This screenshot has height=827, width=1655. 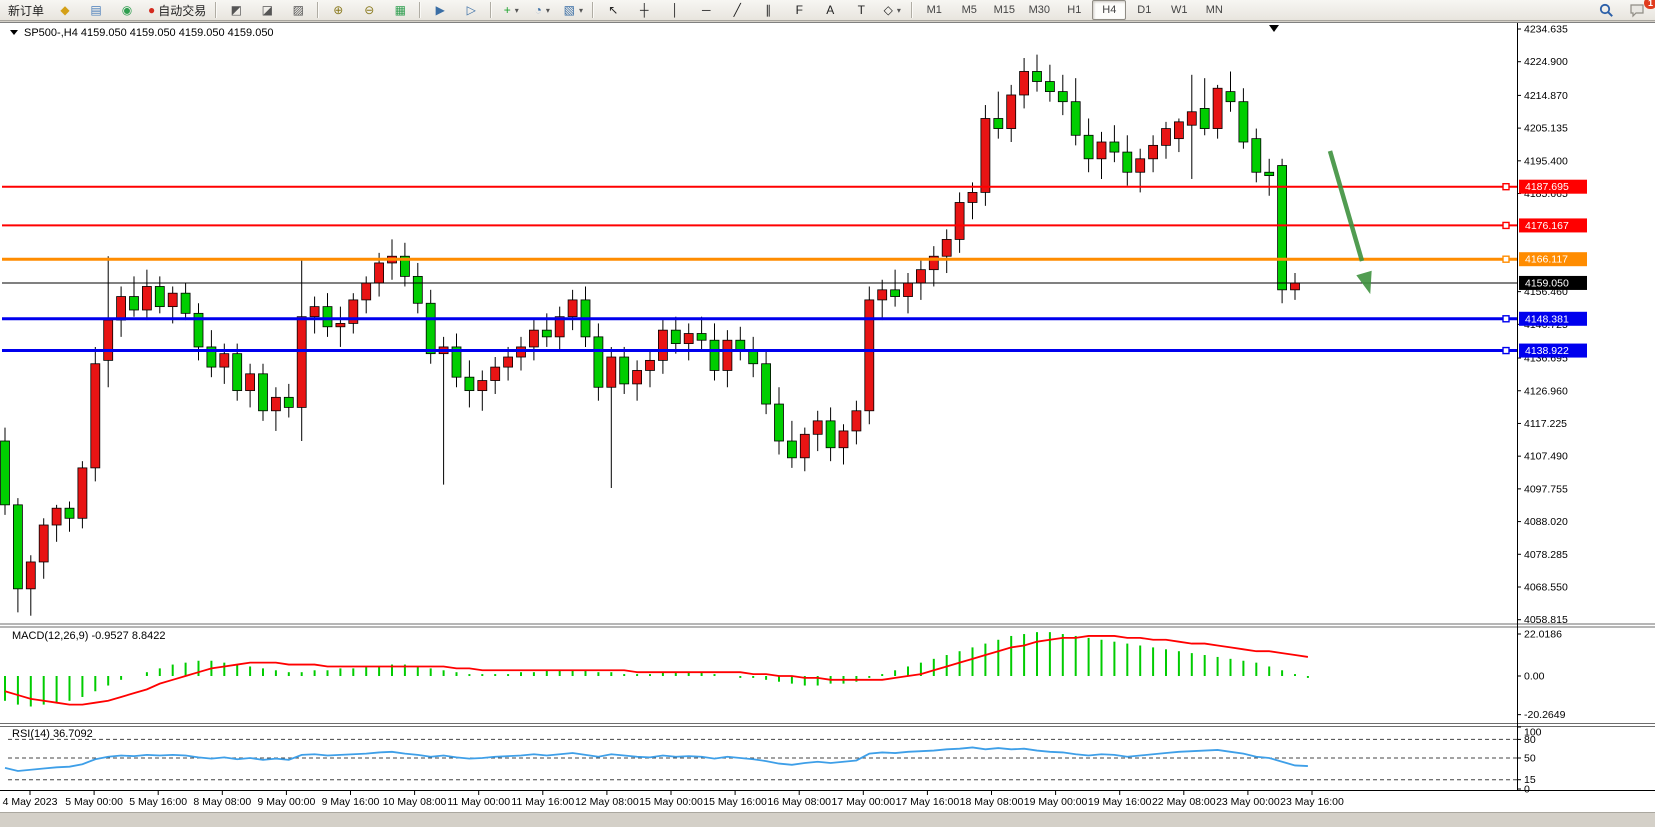 I want to click on macd-rsi-separator, so click(x=827, y=725).